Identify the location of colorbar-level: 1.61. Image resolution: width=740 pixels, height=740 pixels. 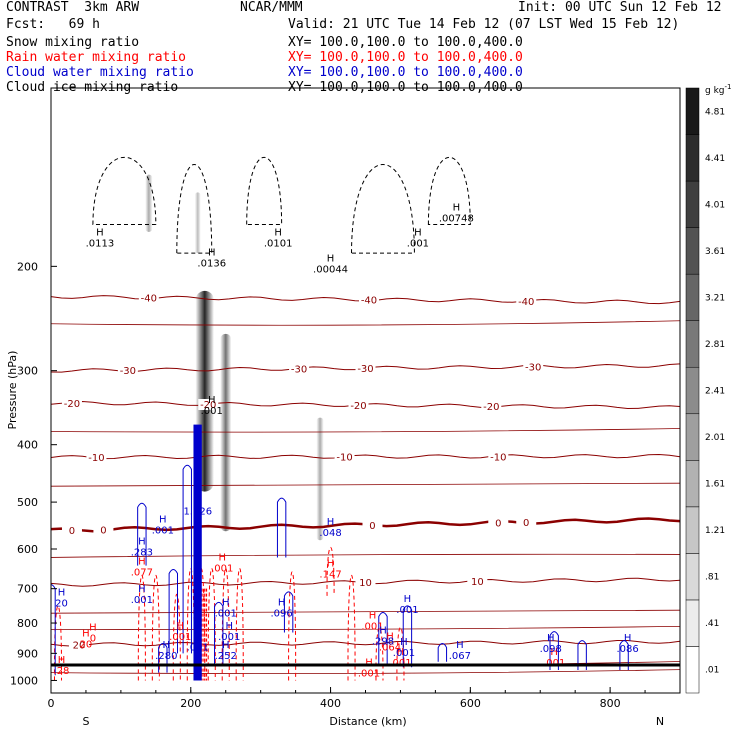
(715, 485).